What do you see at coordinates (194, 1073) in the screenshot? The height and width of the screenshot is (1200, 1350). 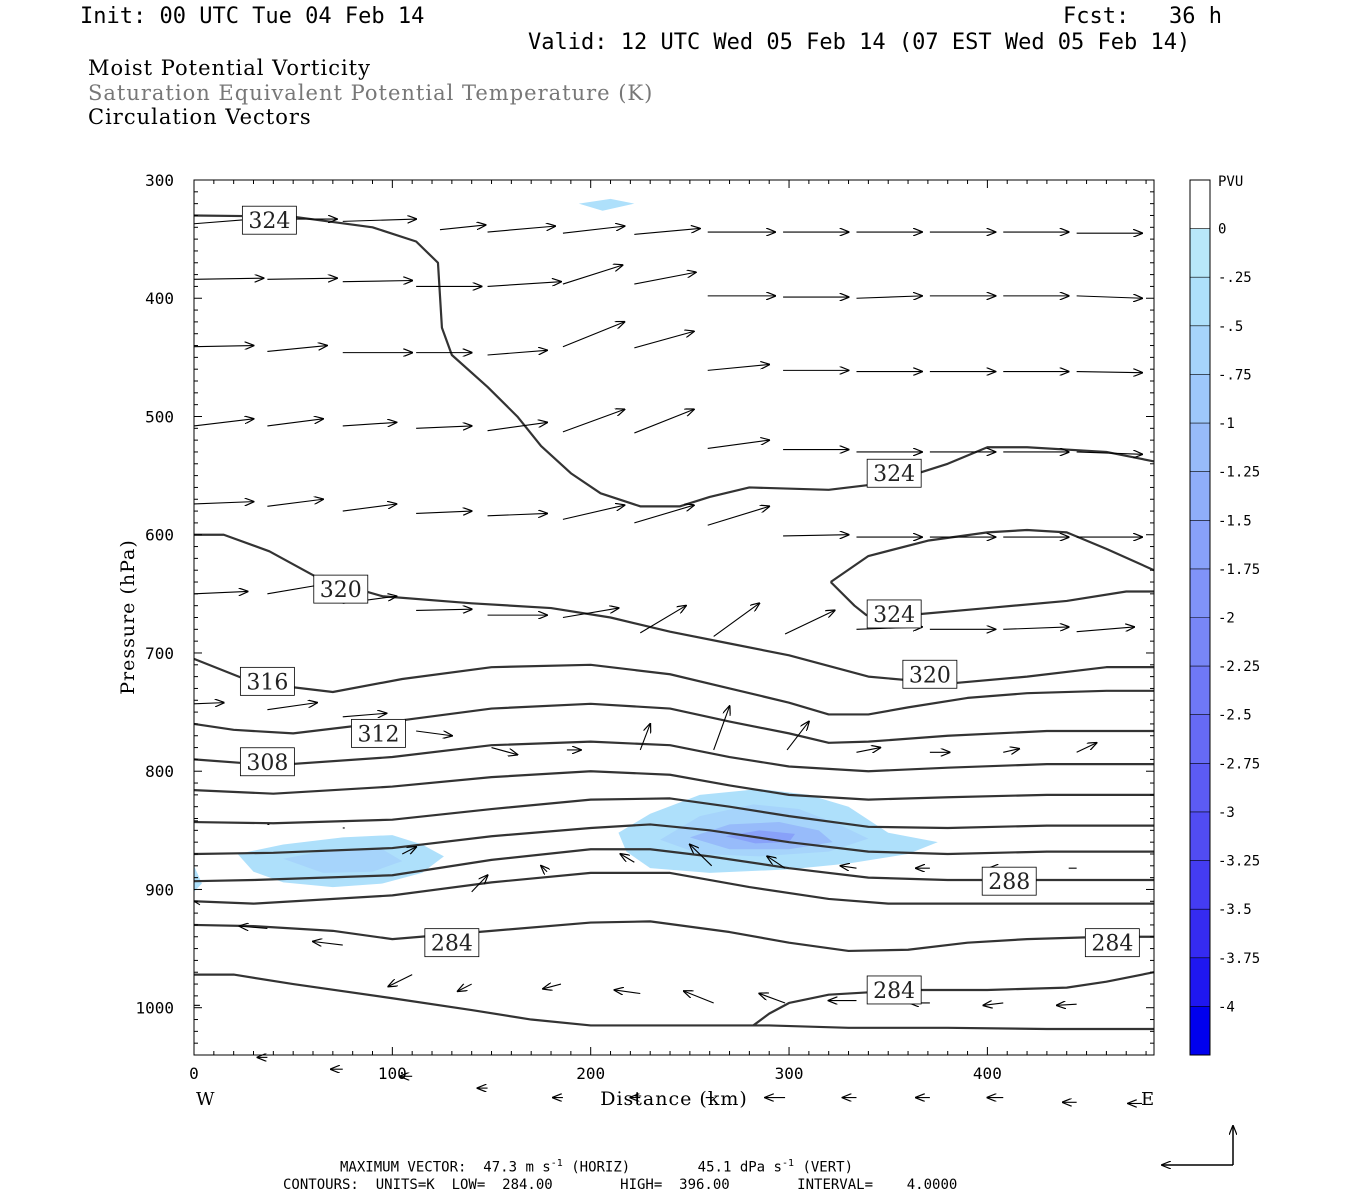 I see `x-tick-label: 0` at bounding box center [194, 1073].